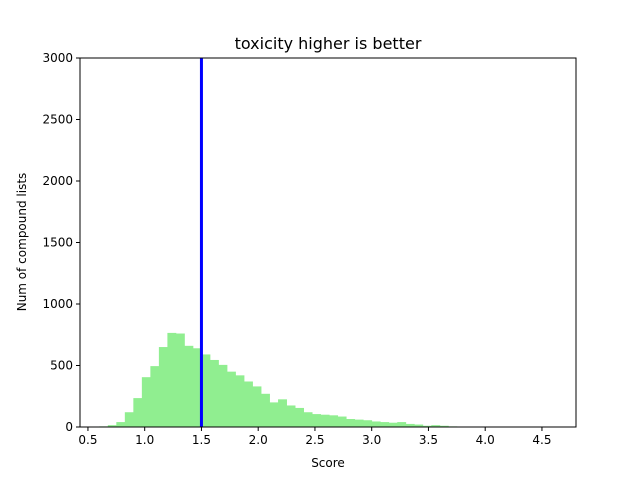  Describe the element at coordinates (57, 120) in the screenshot. I see `y-tick-label: 2500` at that location.